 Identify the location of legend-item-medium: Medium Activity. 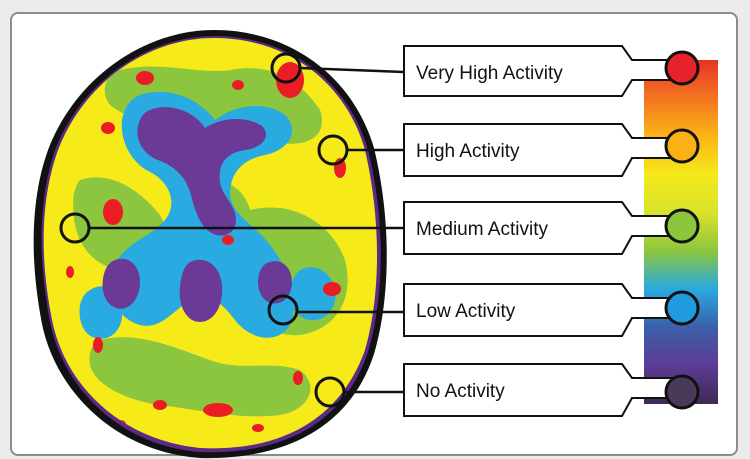
(379, 228).